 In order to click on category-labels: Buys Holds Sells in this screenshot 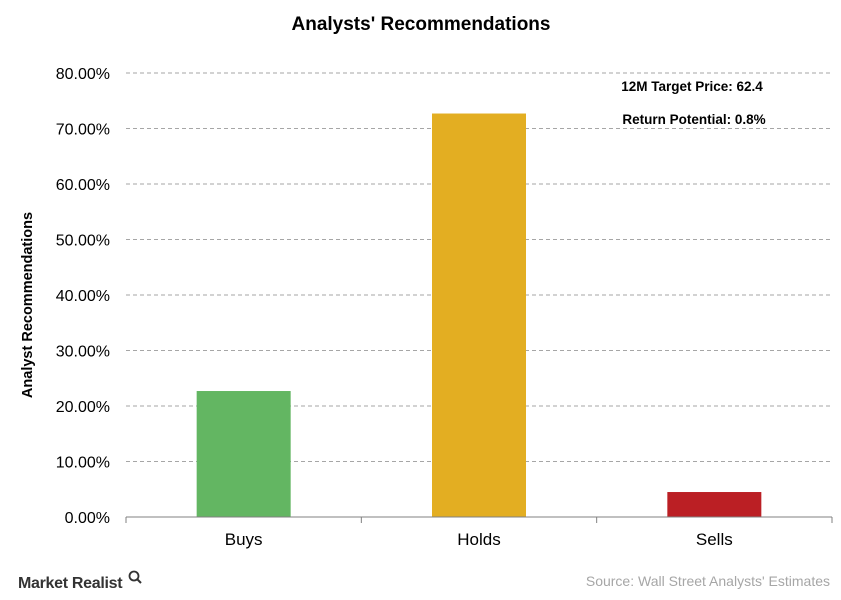, I will do `click(479, 539)`.